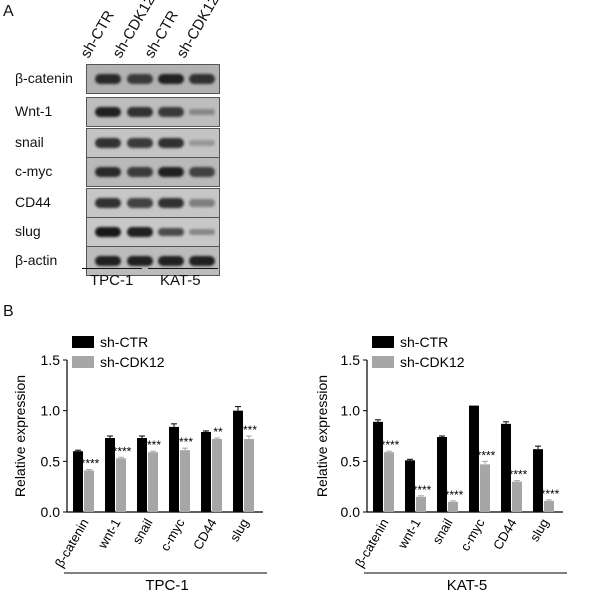 This screenshot has width=598, height=593. I want to click on y-tick-label: 1.0, so click(351, 411).